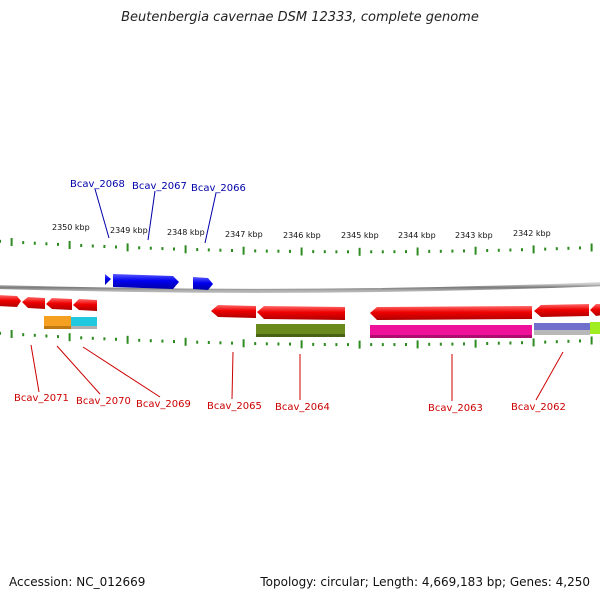 Image resolution: width=600 pixels, height=600 pixels. I want to click on cog-bar-bcav-2063, so click(451, 331).